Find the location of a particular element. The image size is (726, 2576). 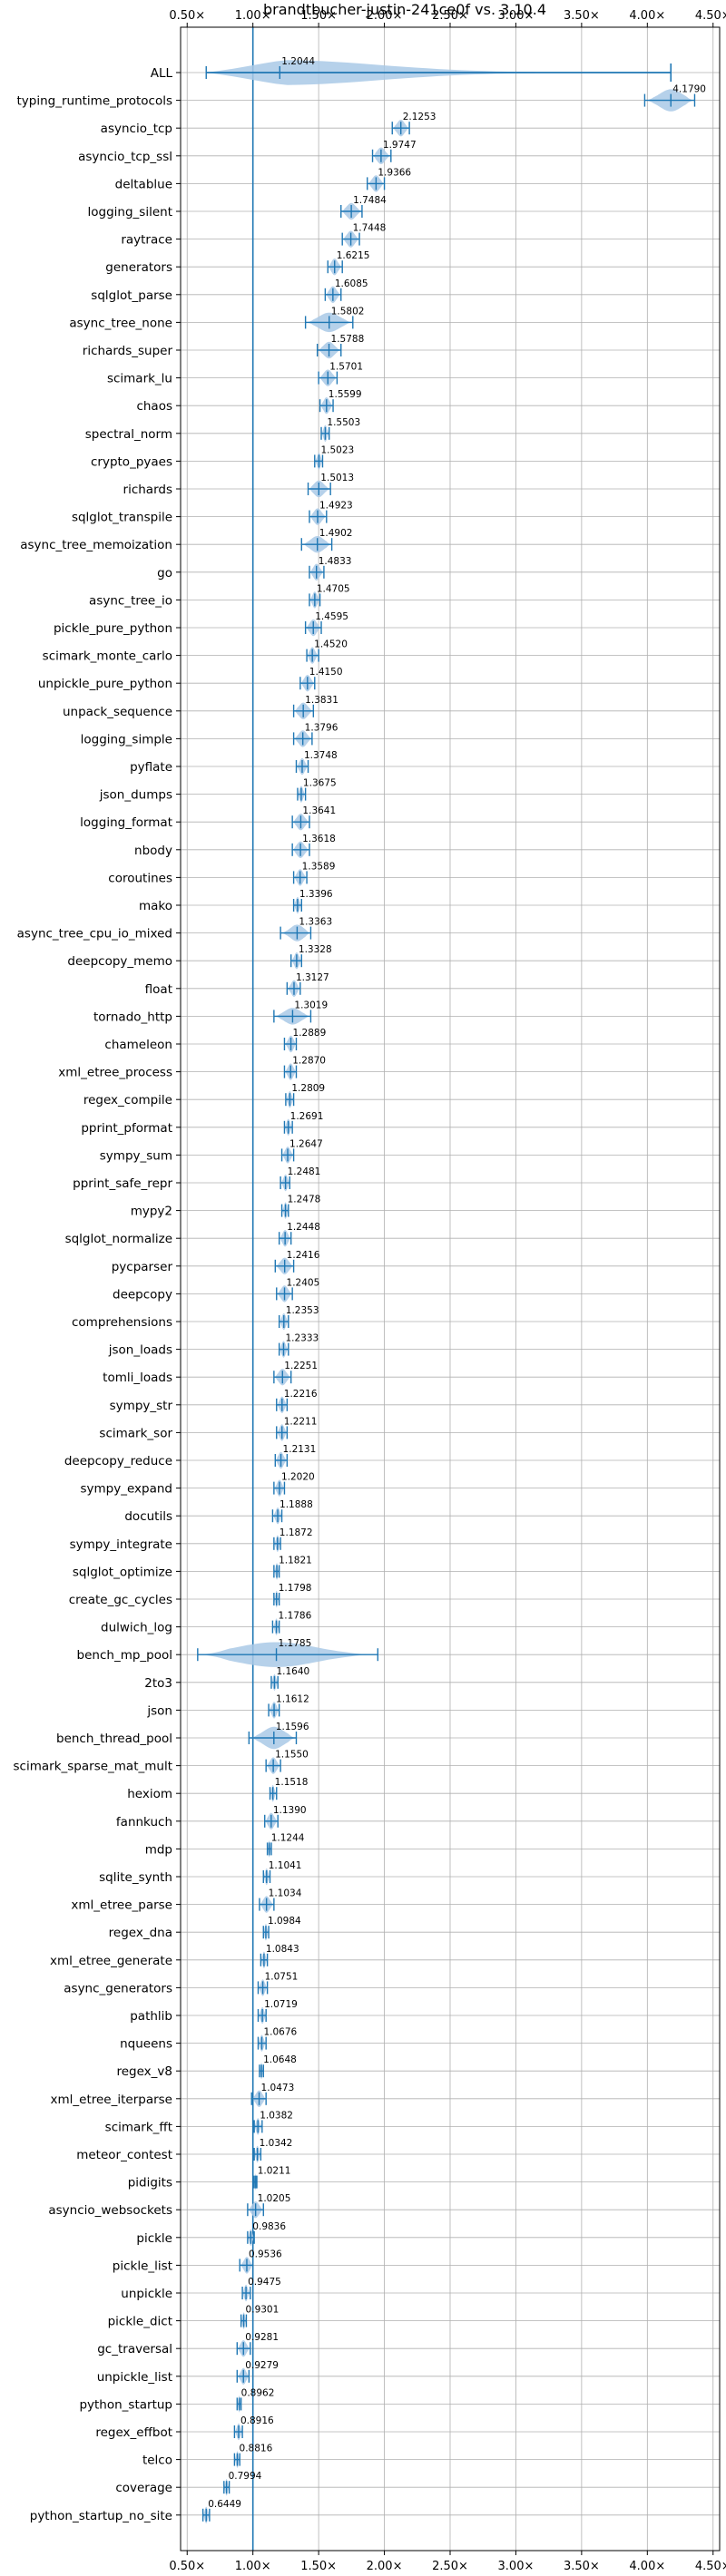

value-label: 1.1041 is located at coordinates (285, 1865).